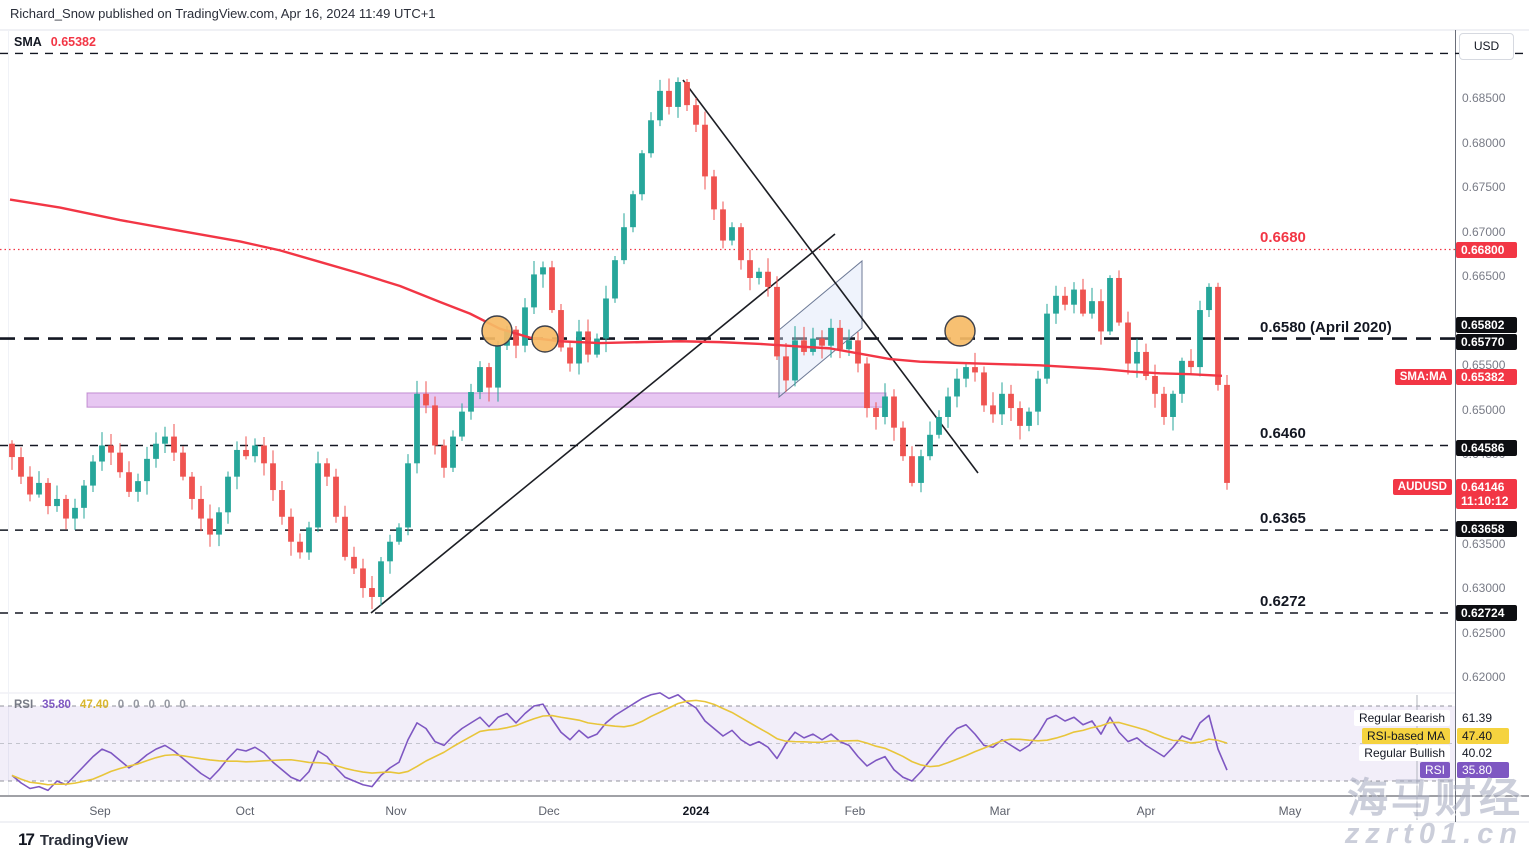 This screenshot has height=857, width=1529. What do you see at coordinates (1404, 753) in the screenshot?
I see `rsi-signal-label-regular-bullish: Regular Bullish` at bounding box center [1404, 753].